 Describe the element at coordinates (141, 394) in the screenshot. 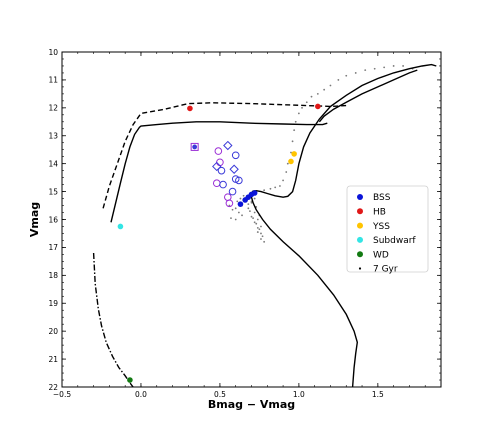

I see `x-tick-label: 0.0` at that location.